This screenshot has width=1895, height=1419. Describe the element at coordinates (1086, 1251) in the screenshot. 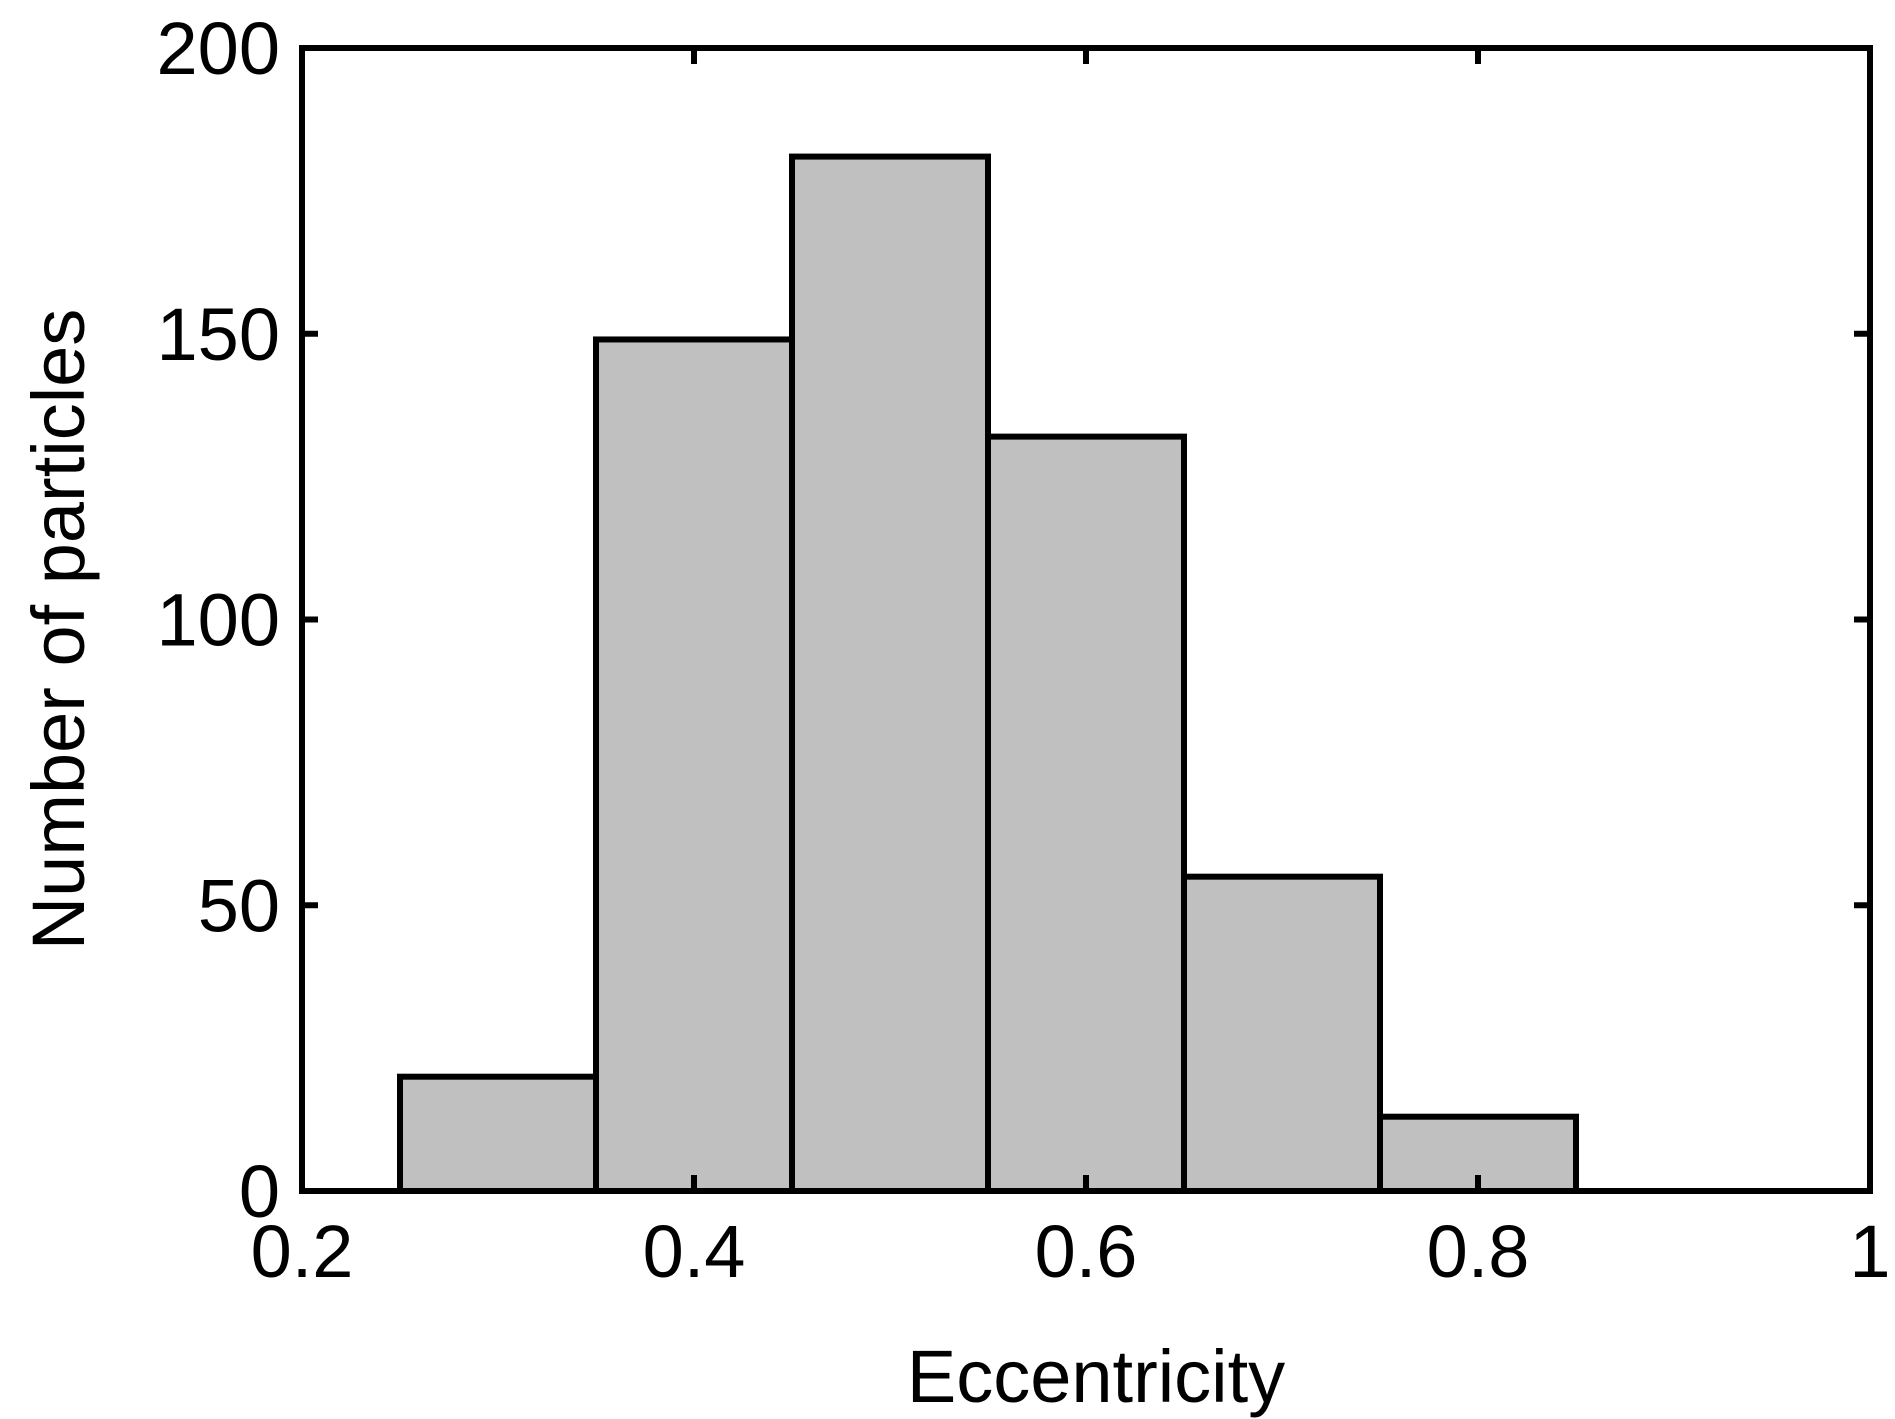

I see `x-tick-label-3: 0.6` at that location.